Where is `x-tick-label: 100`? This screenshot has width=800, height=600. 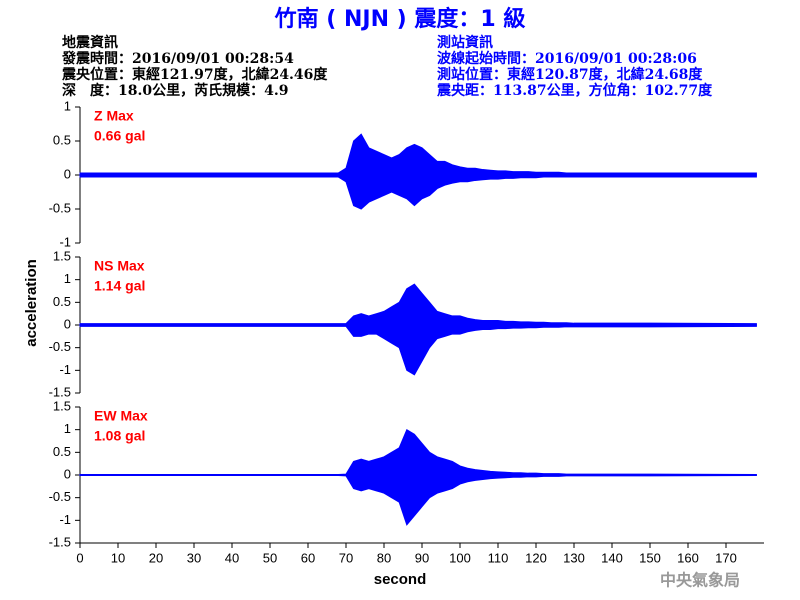 x-tick-label: 100 is located at coordinates (460, 557).